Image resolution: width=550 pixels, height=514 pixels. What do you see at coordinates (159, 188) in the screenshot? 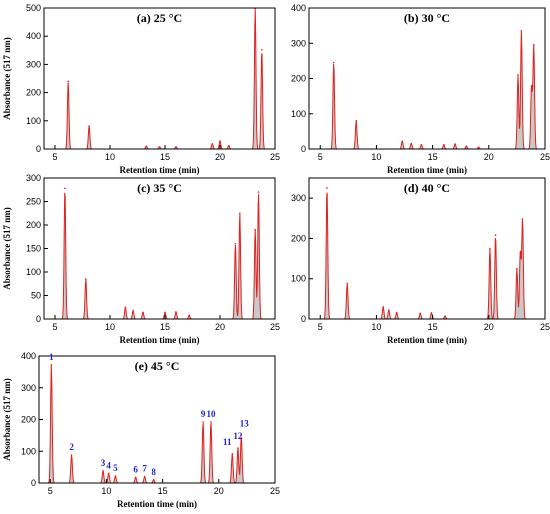
I see `panel-title: (c) 35 °C` at bounding box center [159, 188].